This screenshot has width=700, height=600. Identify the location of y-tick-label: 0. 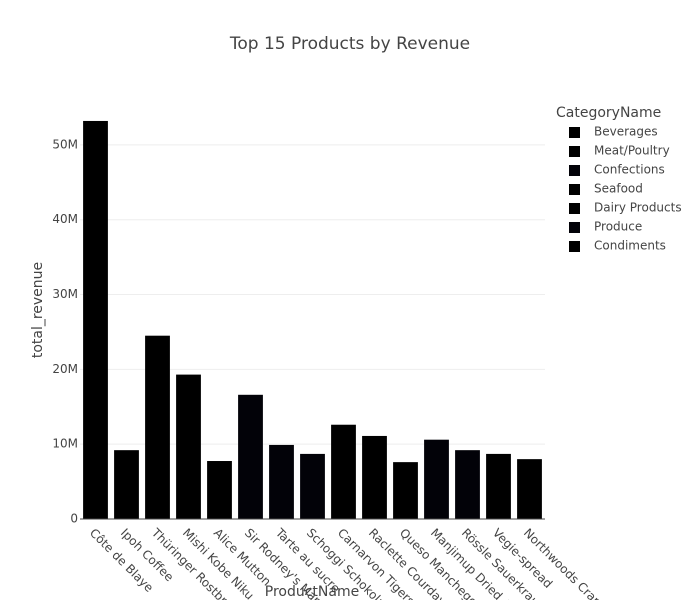
(74, 519).